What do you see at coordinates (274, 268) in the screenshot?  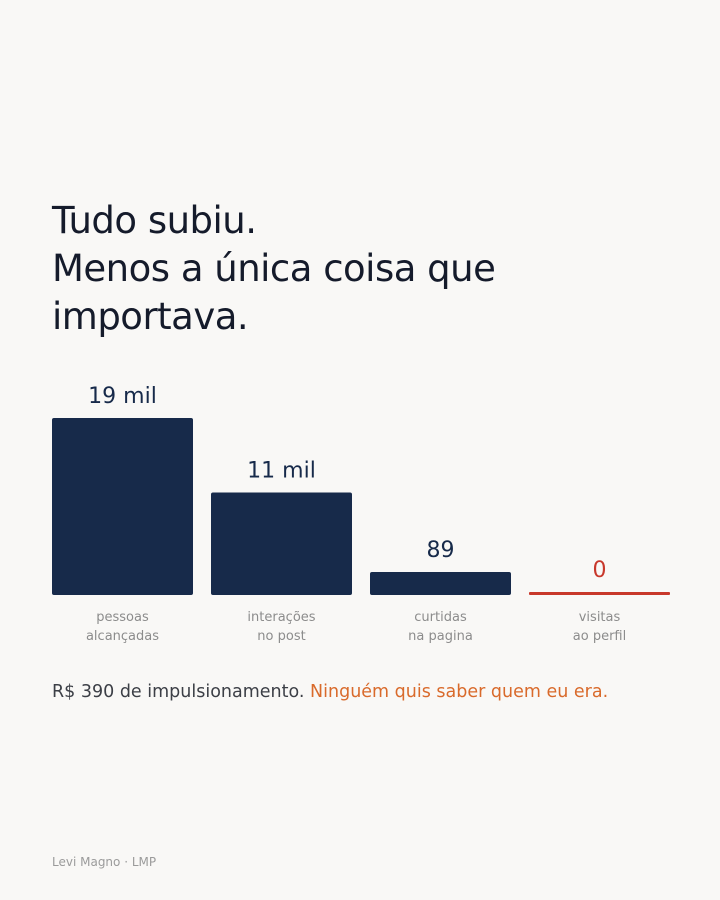 I see `headline-line-2: Menos a única coisa que` at bounding box center [274, 268].